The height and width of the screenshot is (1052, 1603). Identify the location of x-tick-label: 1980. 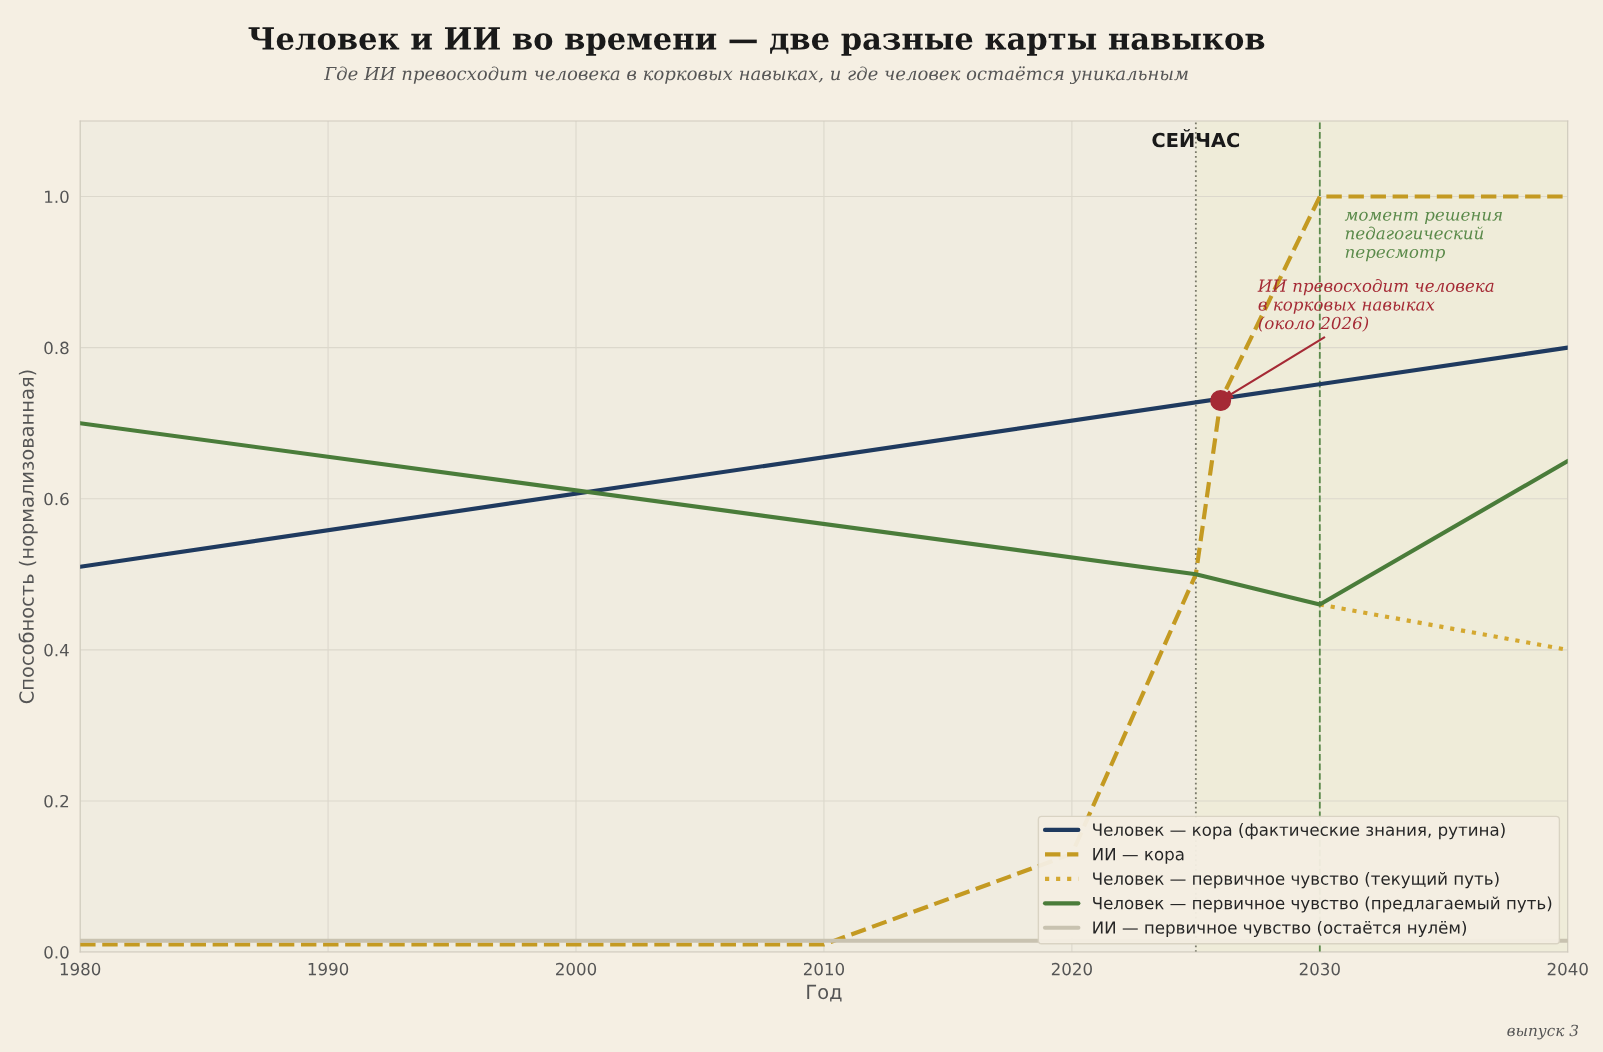
(80, 969).